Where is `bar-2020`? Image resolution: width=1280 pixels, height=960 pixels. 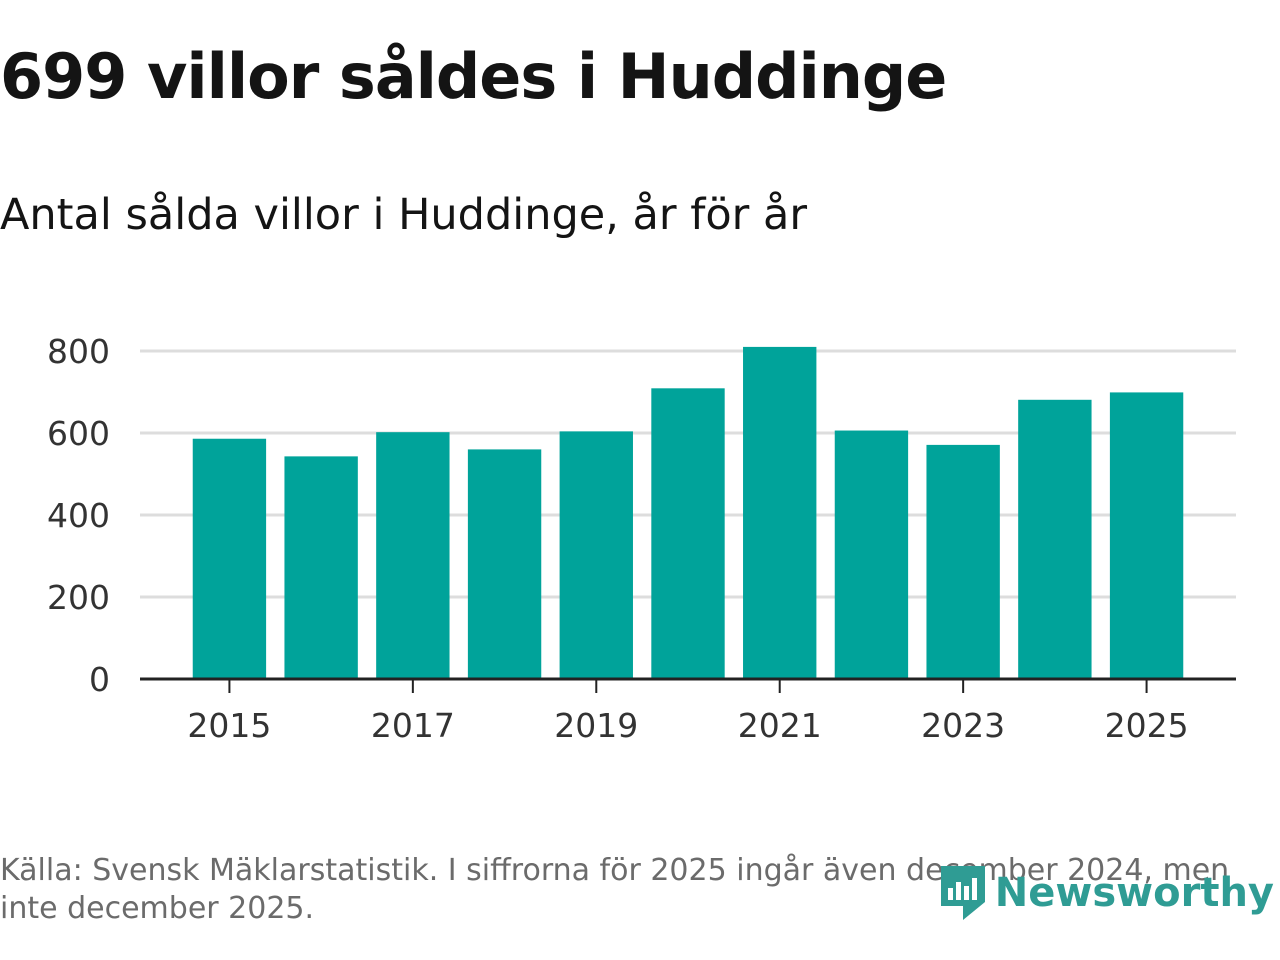 bar-2020 is located at coordinates (688, 533).